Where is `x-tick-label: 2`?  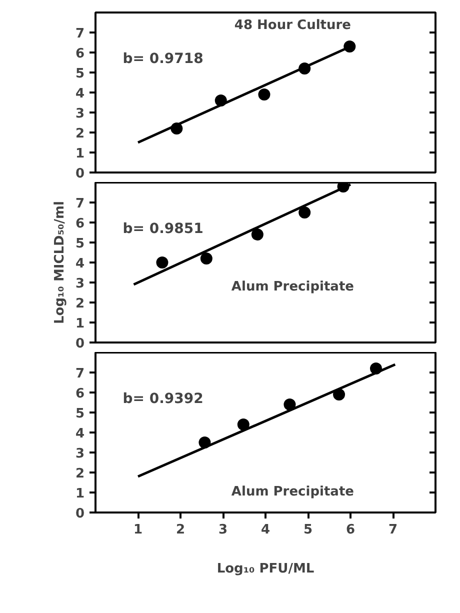 x-tick-label: 2 is located at coordinates (181, 530).